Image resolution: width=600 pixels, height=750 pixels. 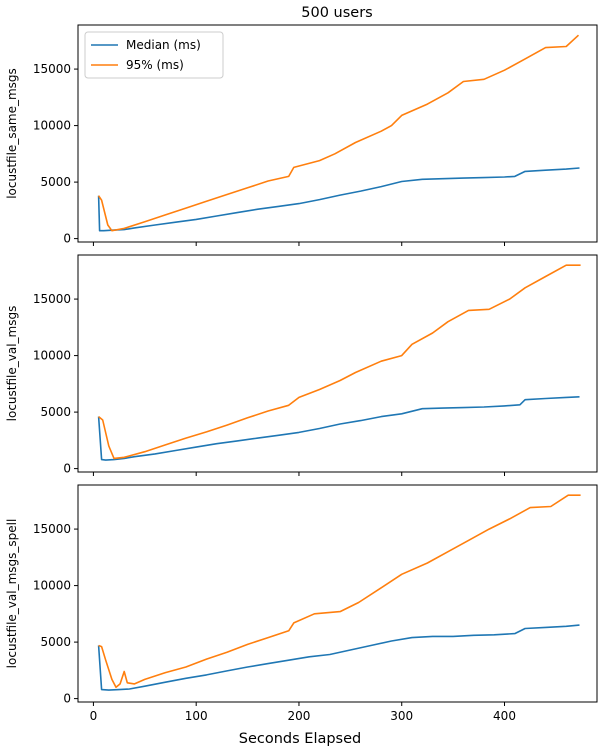 What do you see at coordinates (155, 65) in the screenshot?
I see `legend-entry: 95% (ms)` at bounding box center [155, 65].